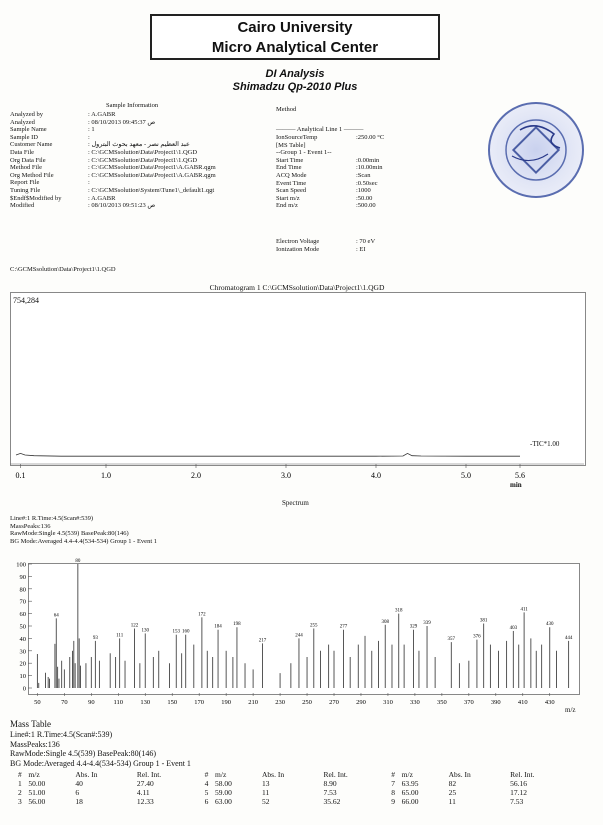 The image size is (603, 825). What do you see at coordinates (385, 622) in the screenshot?
I see `spectrum-peak-label: 308` at bounding box center [385, 622].